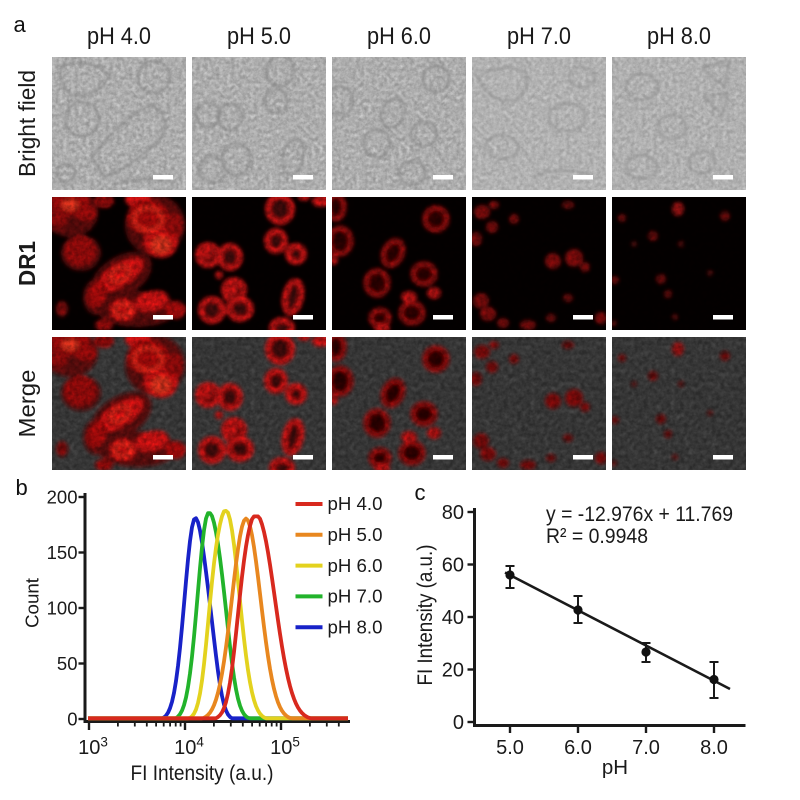 Image resolution: width=800 pixels, height=800 pixels. I want to click on svg-text: 200, so click(62, 497).